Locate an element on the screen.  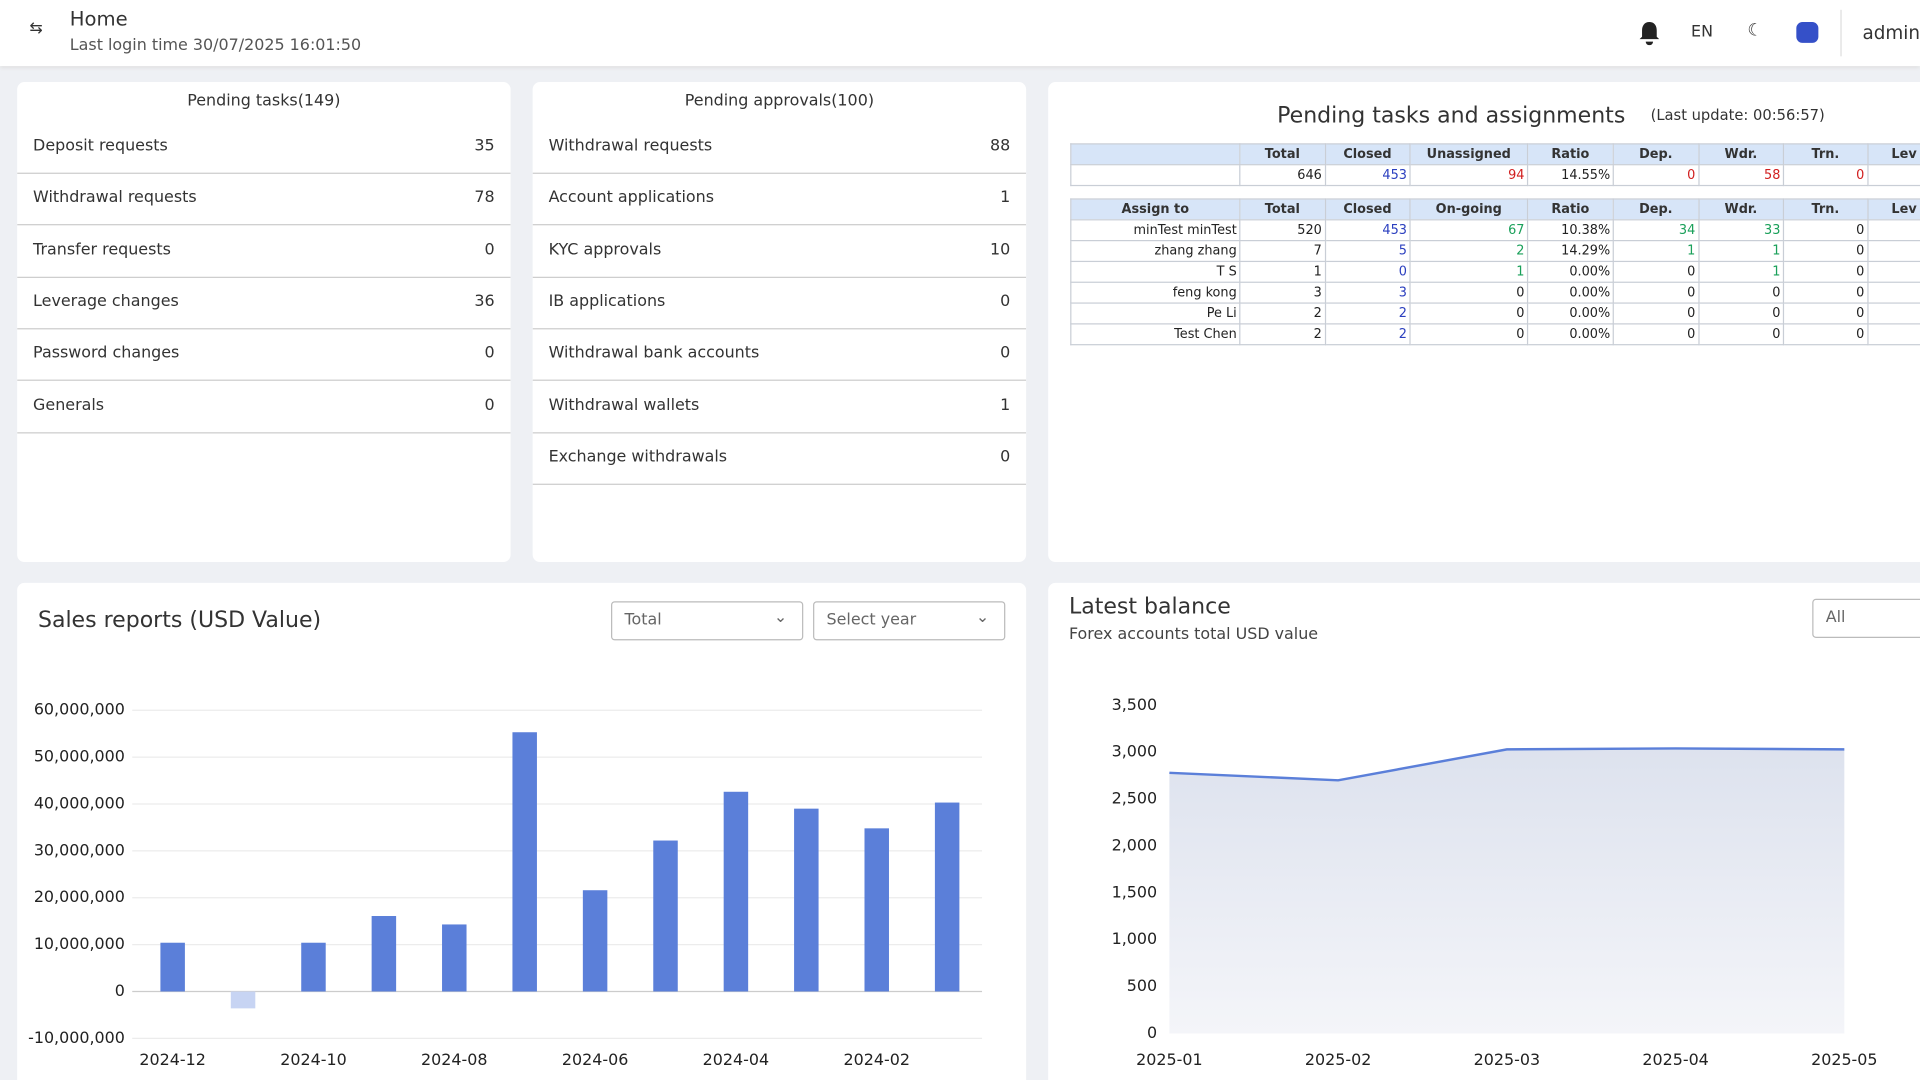
cell: 58 is located at coordinates (1741, 175).